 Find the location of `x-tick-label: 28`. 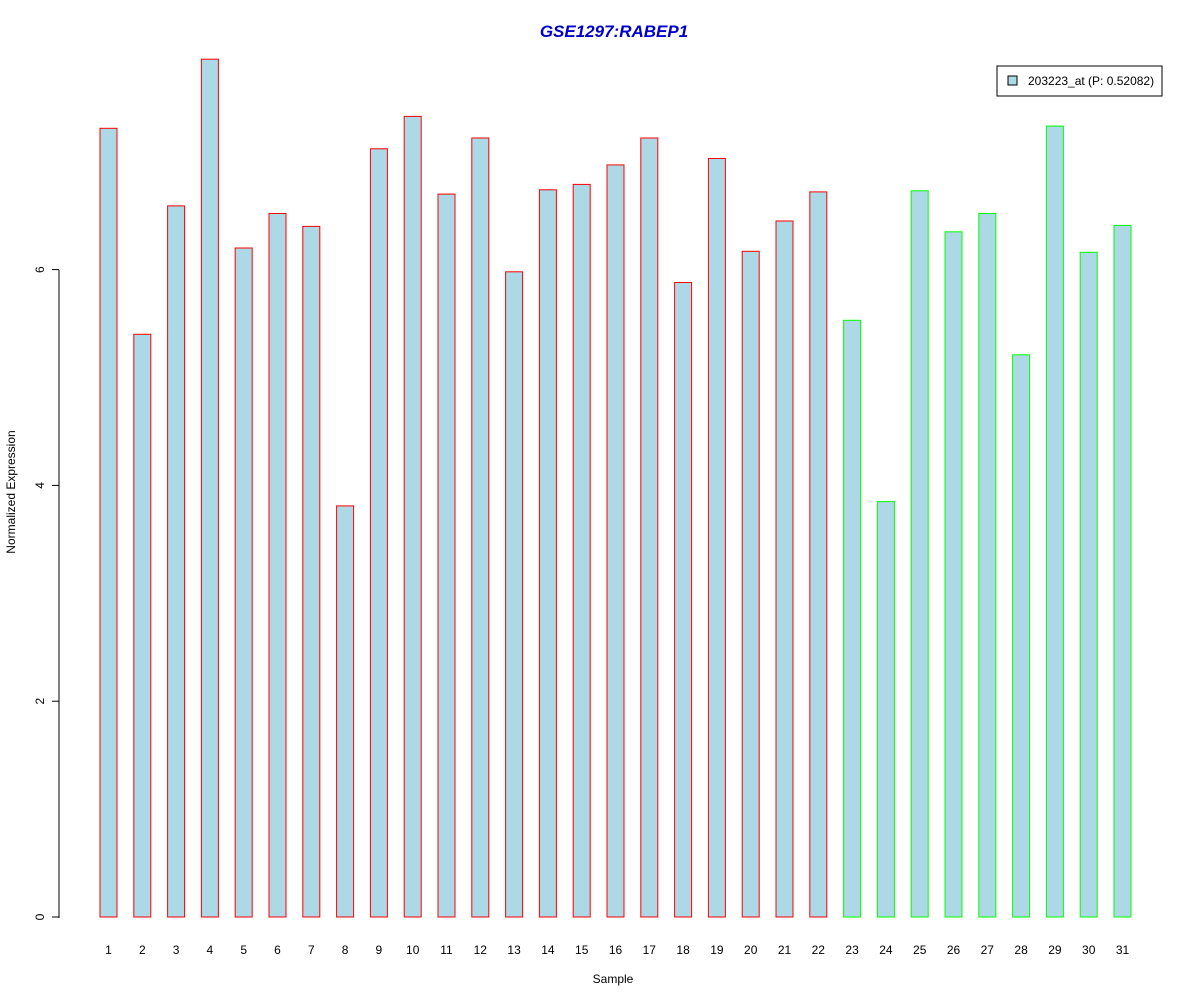

x-tick-label: 28 is located at coordinates (1021, 950).